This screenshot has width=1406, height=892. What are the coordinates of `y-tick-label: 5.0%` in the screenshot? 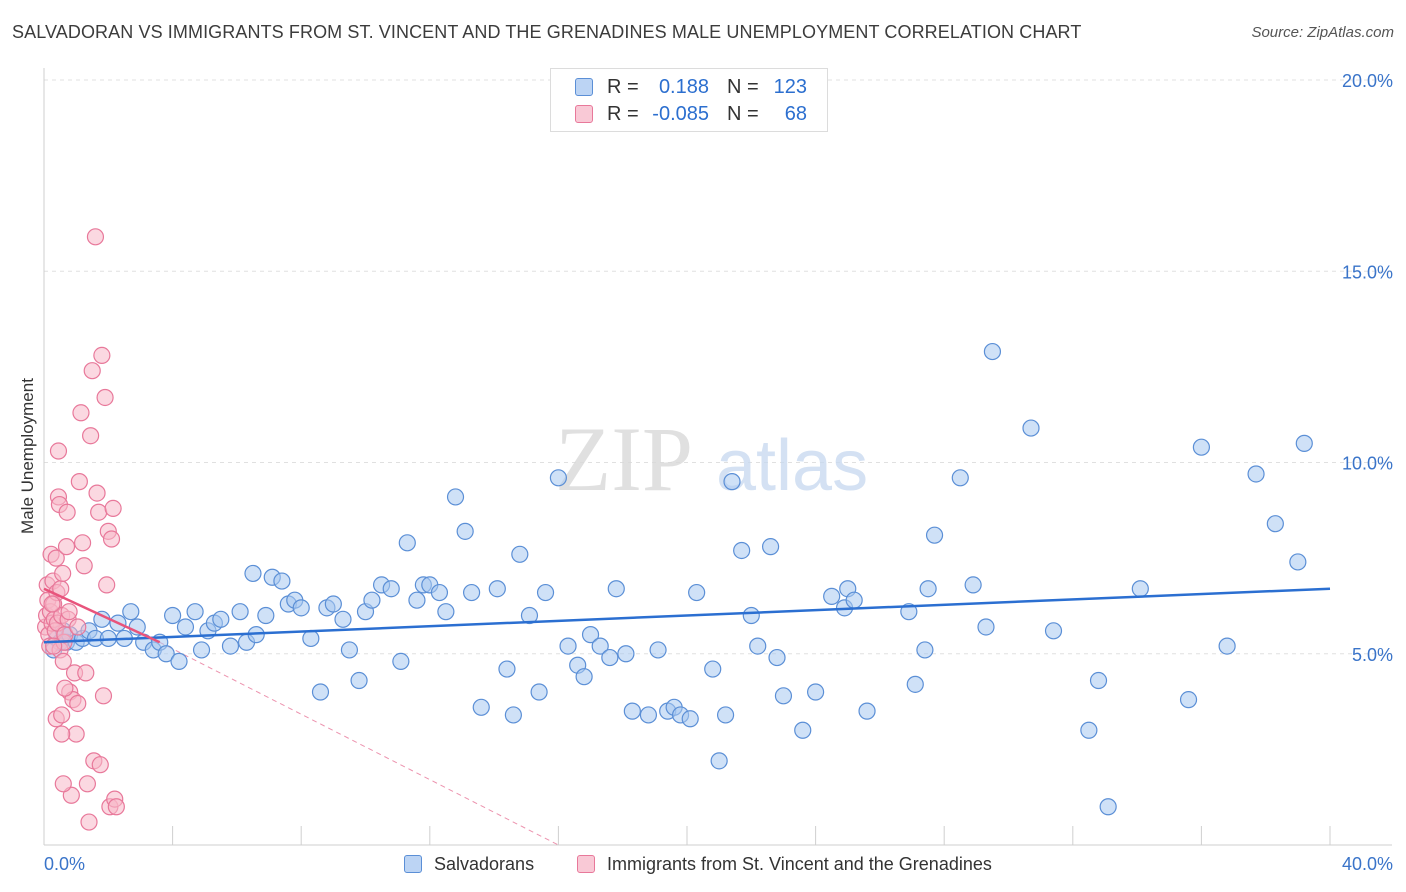 It's located at (1372, 655).